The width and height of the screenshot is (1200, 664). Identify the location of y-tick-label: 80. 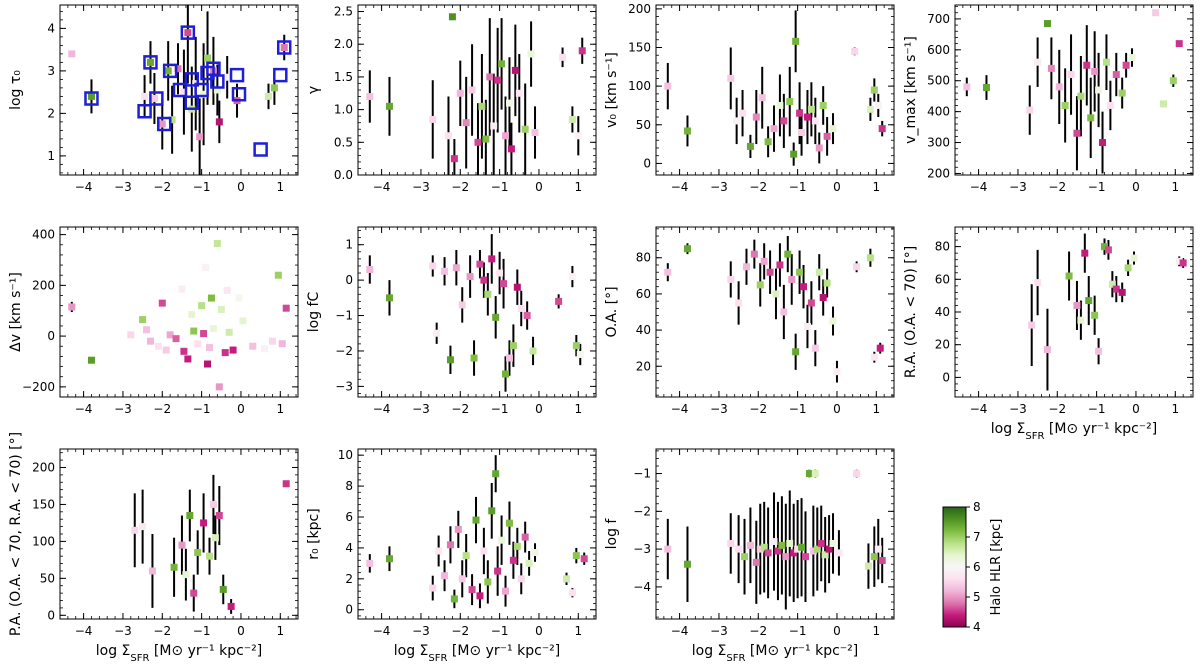
(942, 247).